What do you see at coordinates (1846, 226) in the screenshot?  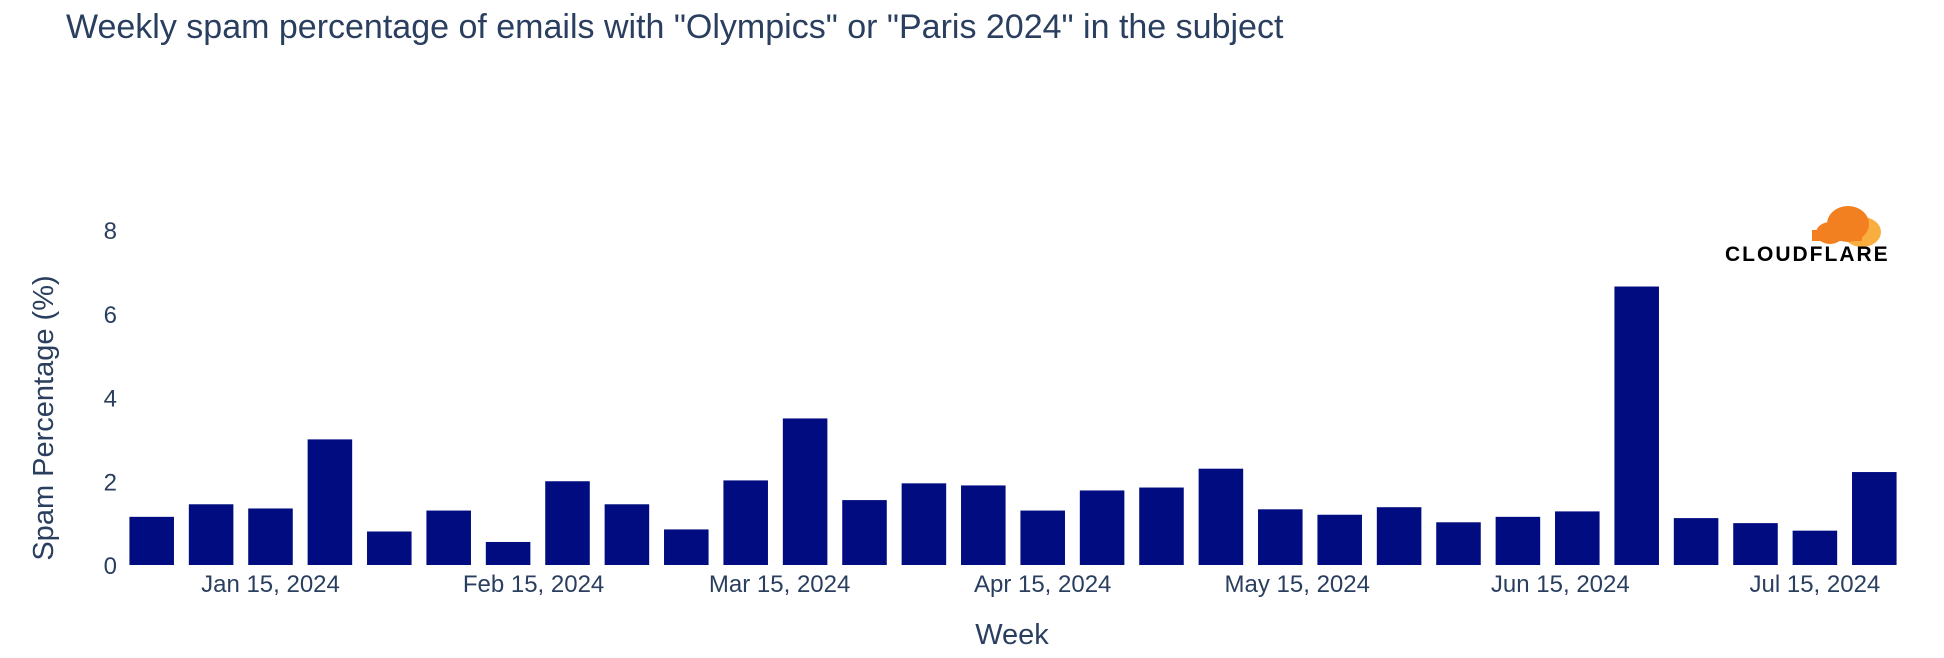 I see `cloud-icon` at bounding box center [1846, 226].